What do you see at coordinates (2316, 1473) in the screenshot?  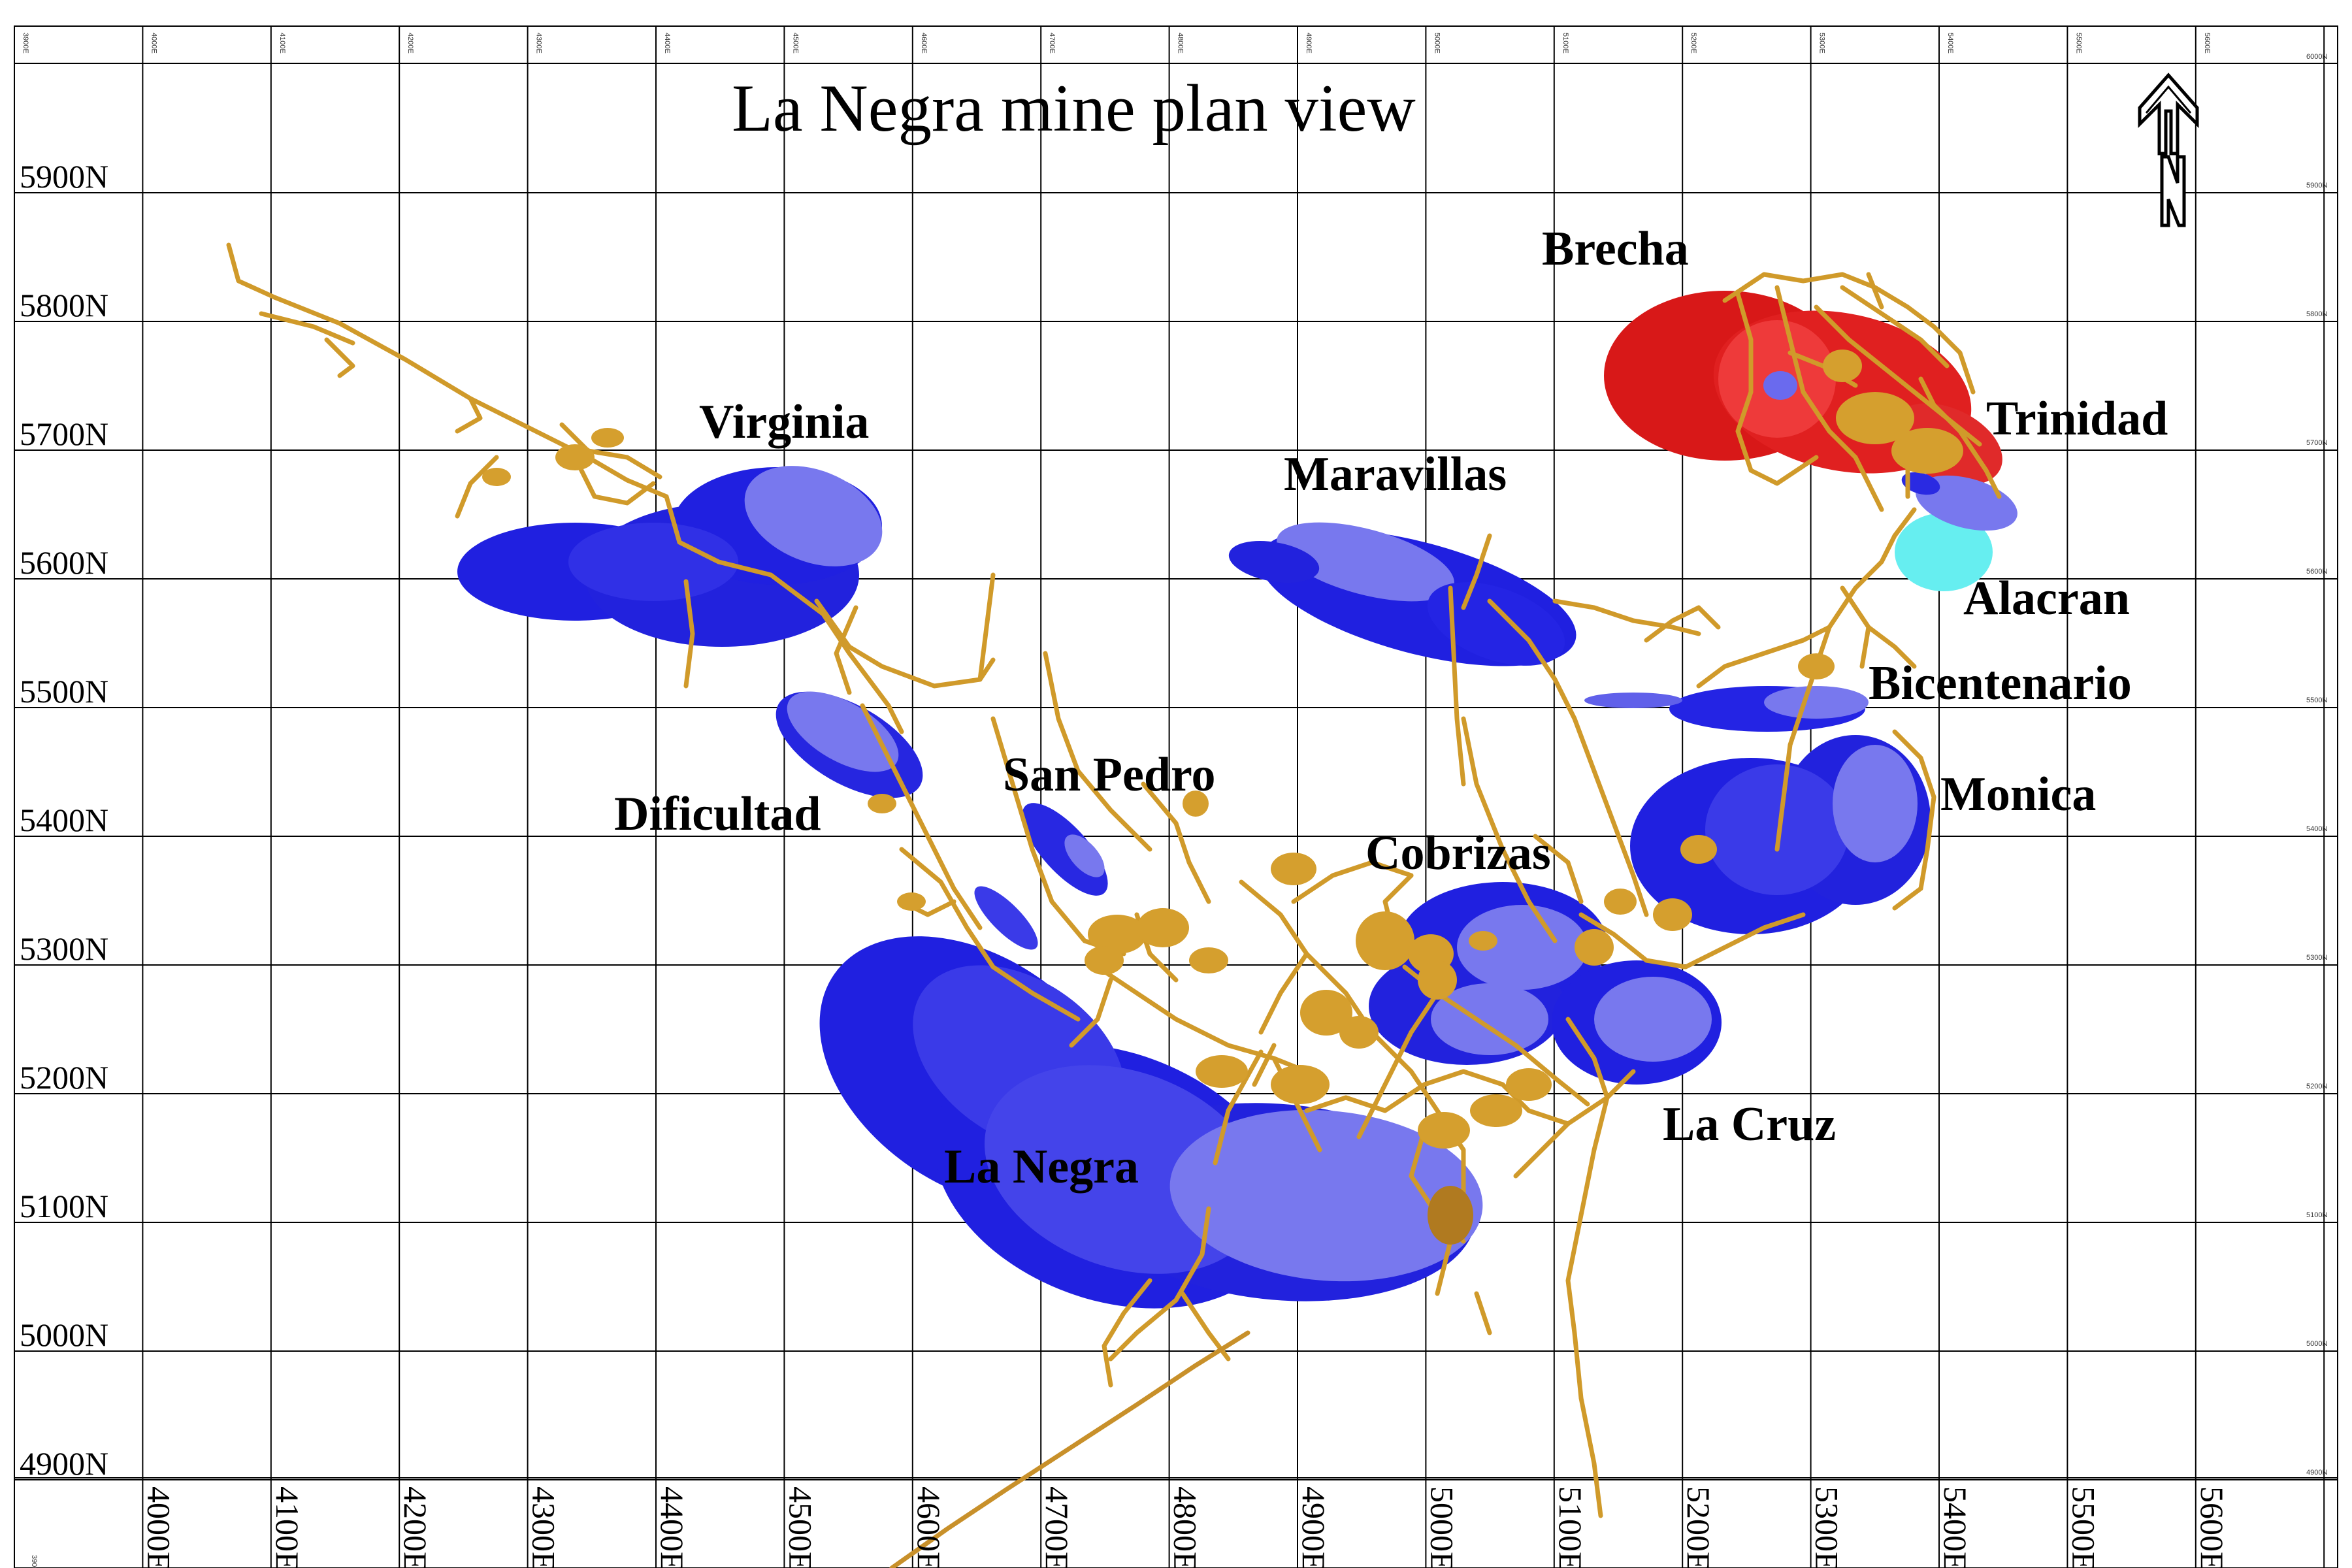 I see `right-tick-label: 4900N` at bounding box center [2316, 1473].